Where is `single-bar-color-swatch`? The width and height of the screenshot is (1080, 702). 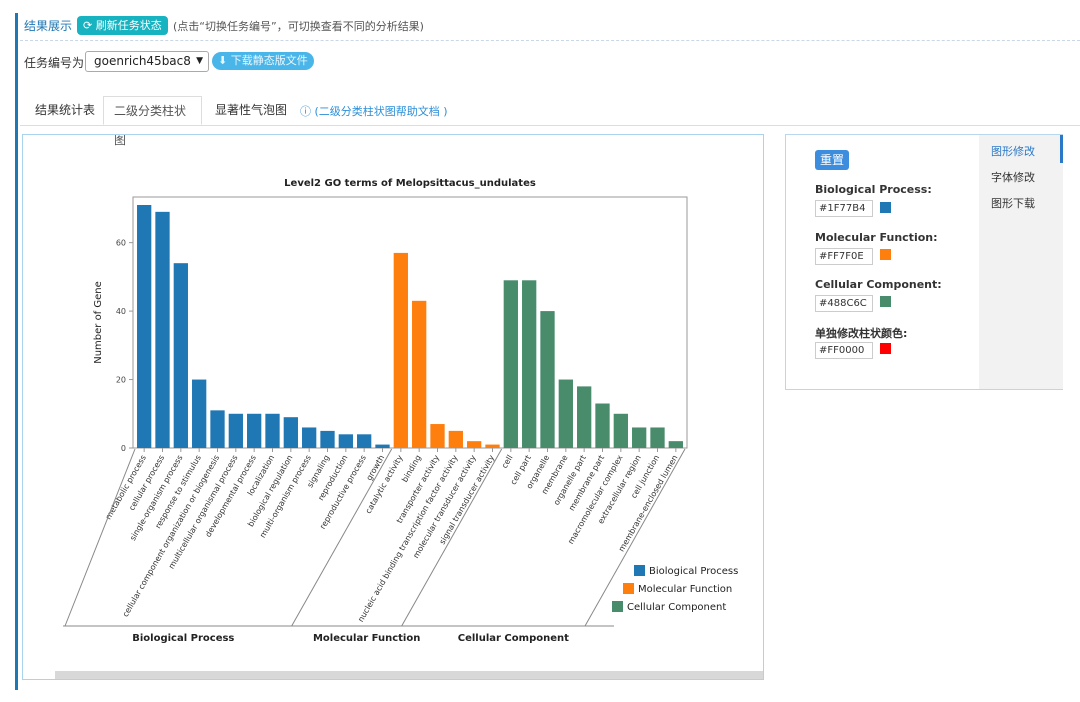
single-bar-color-swatch is located at coordinates (885, 348).